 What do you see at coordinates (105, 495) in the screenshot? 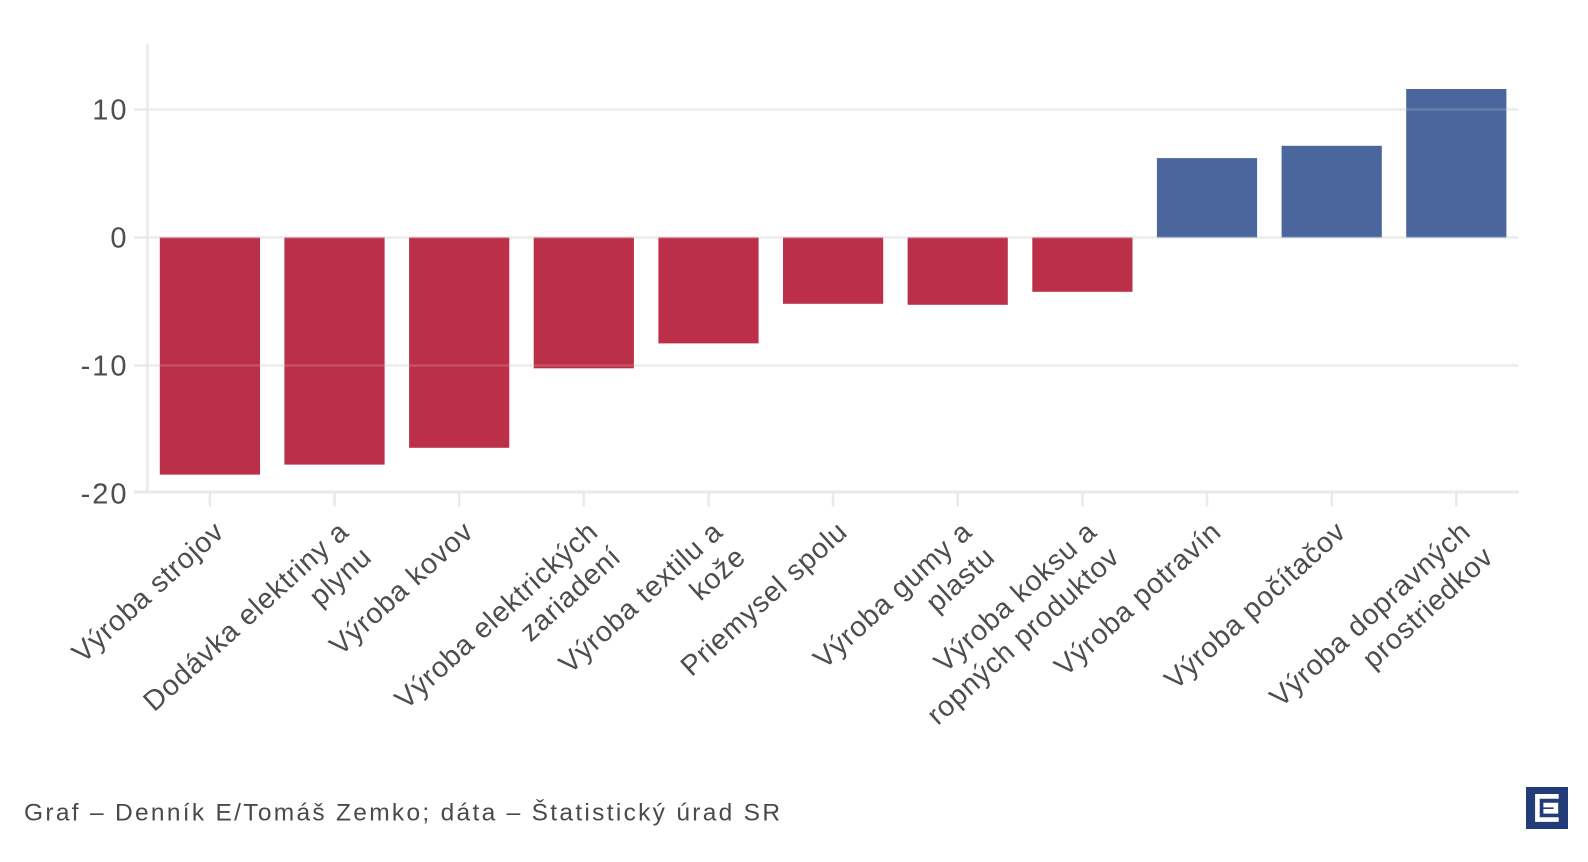
I see `svg-text: -20` at bounding box center [105, 495].